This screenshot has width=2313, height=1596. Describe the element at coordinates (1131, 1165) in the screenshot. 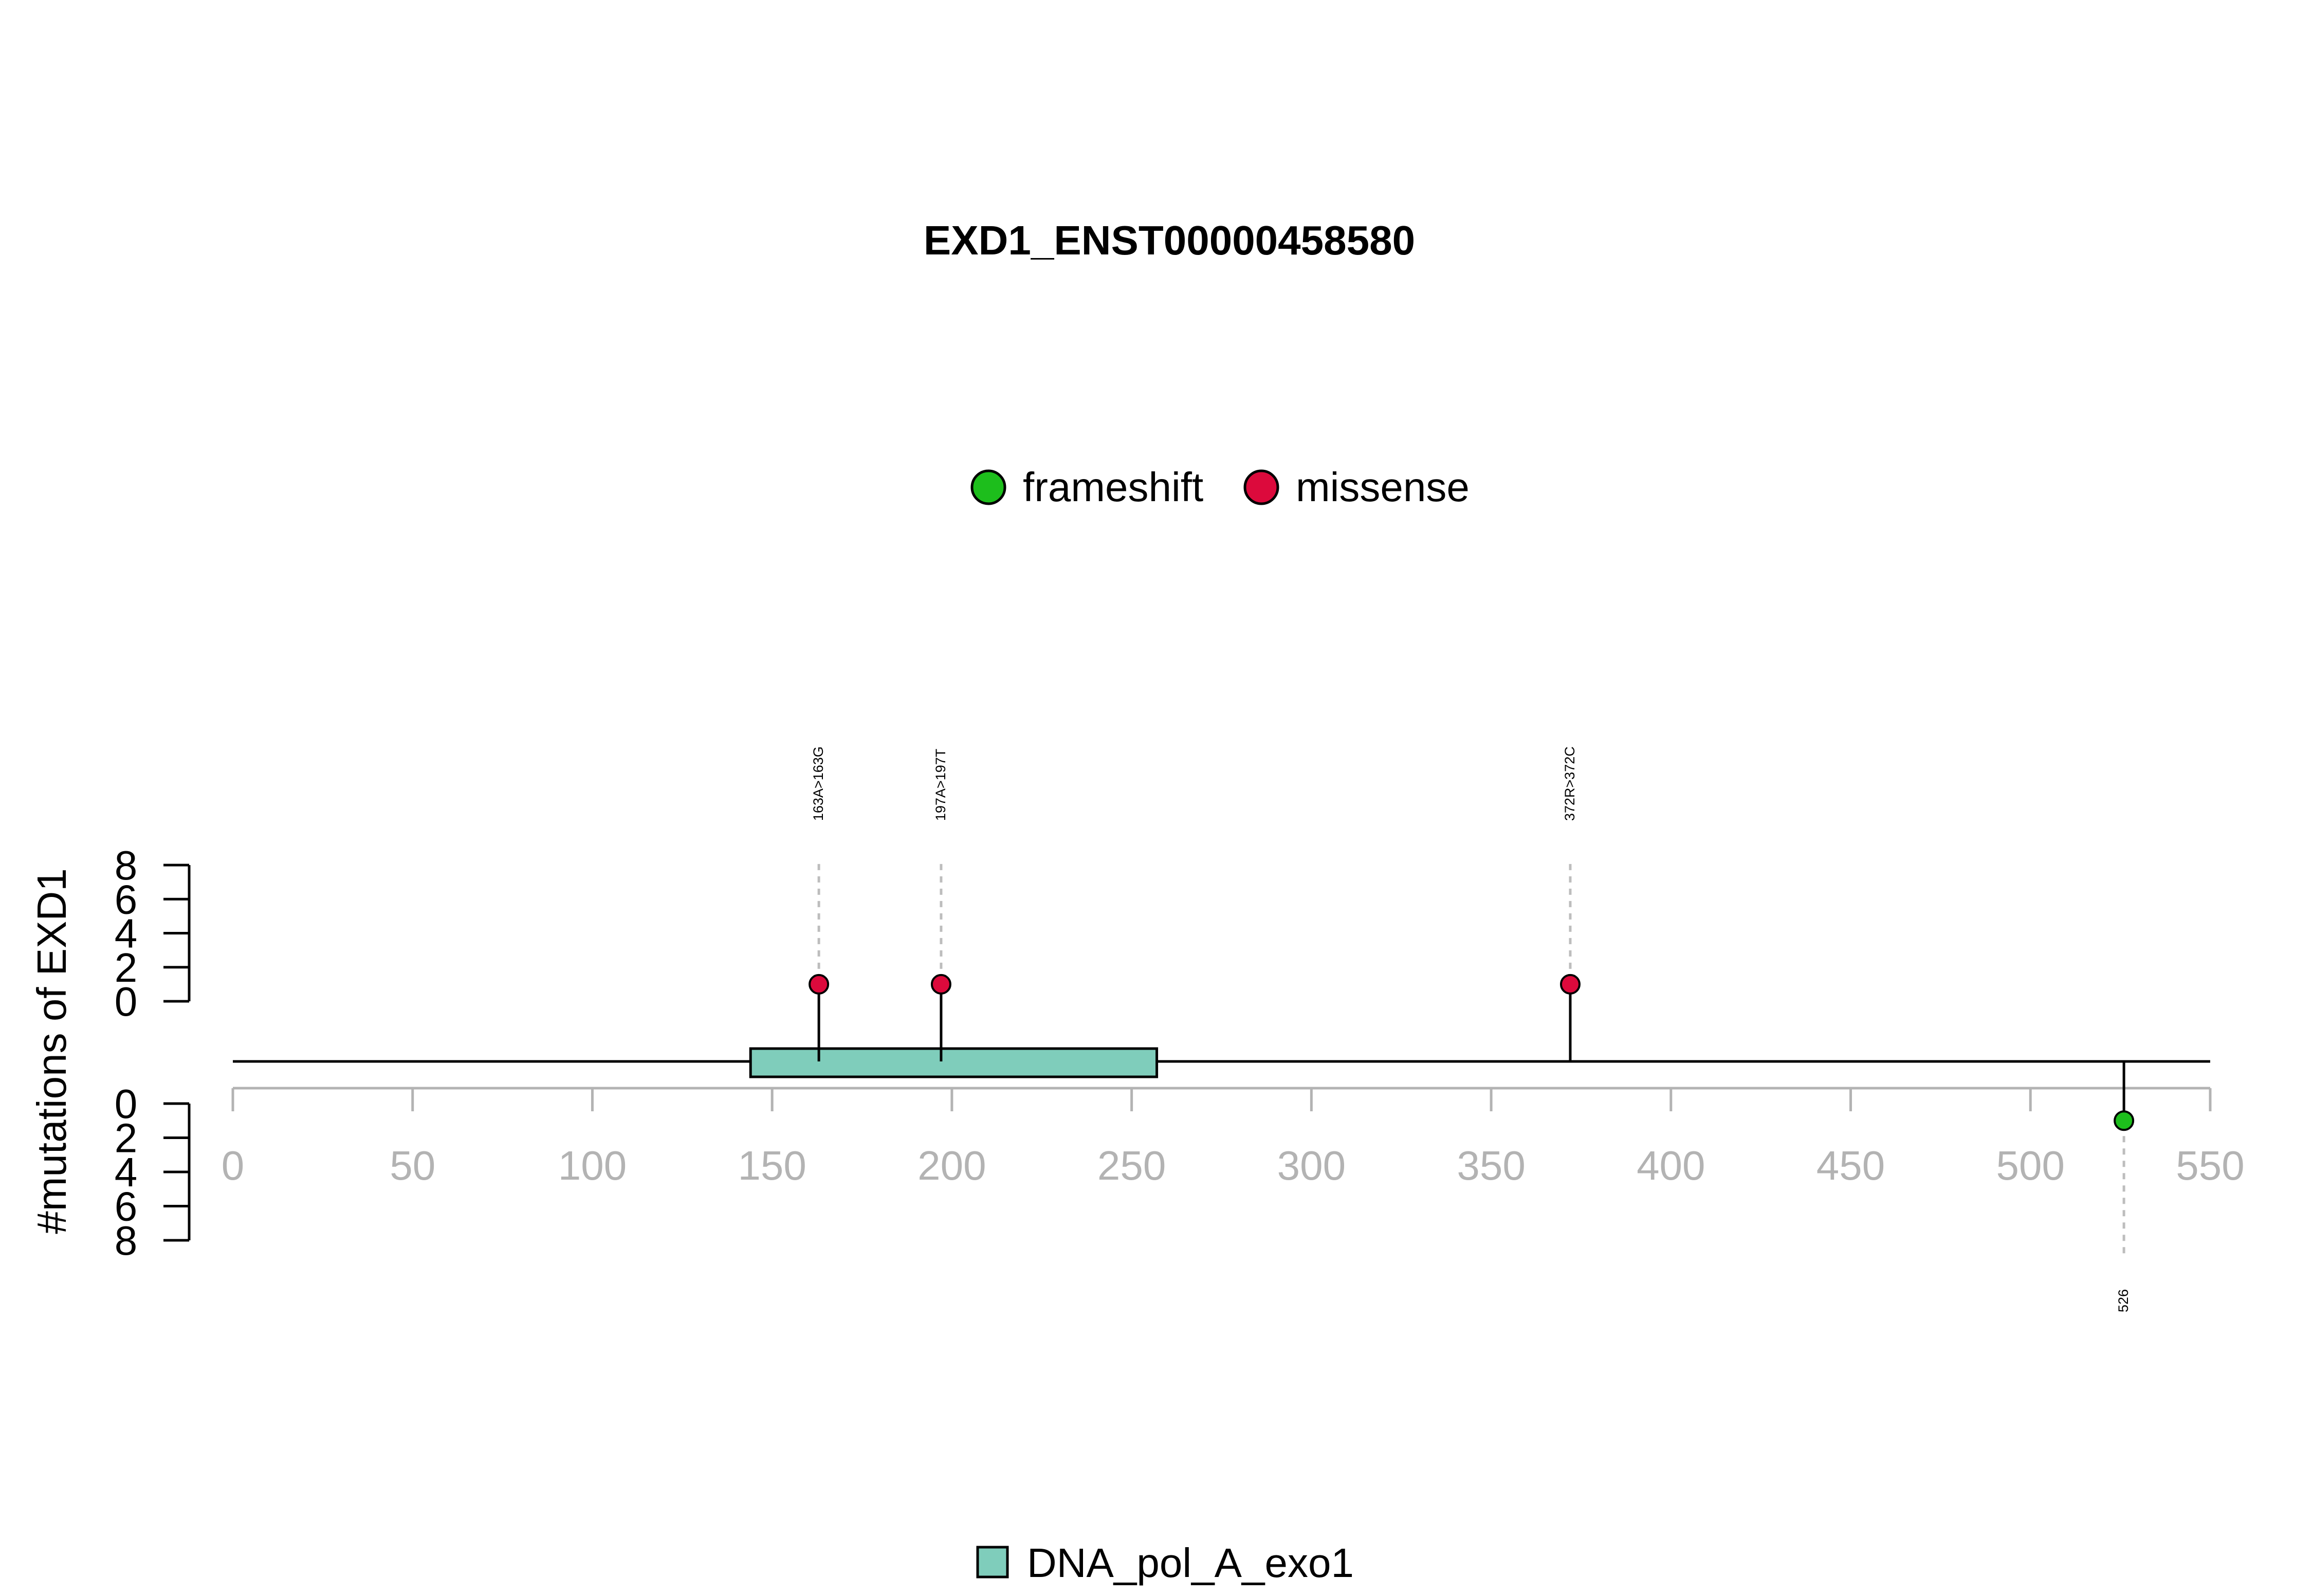

I see `x-tick-label: 250` at that location.